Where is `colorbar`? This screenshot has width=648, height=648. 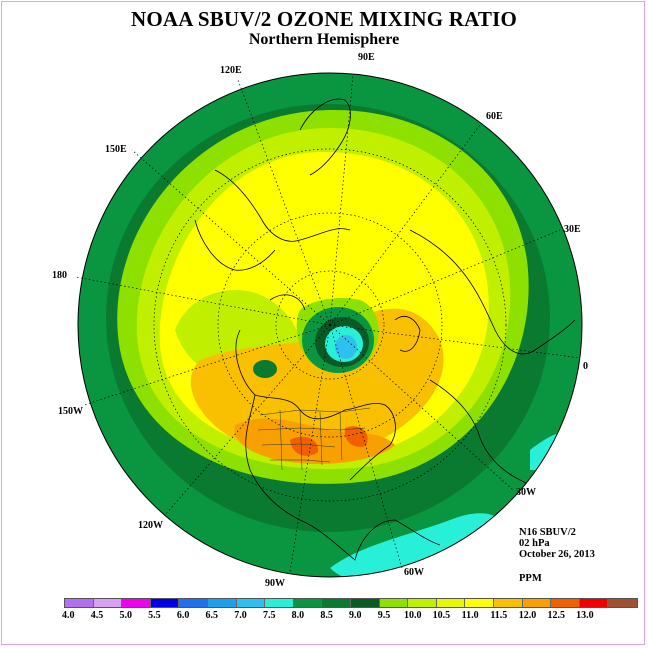 colorbar is located at coordinates (351, 603).